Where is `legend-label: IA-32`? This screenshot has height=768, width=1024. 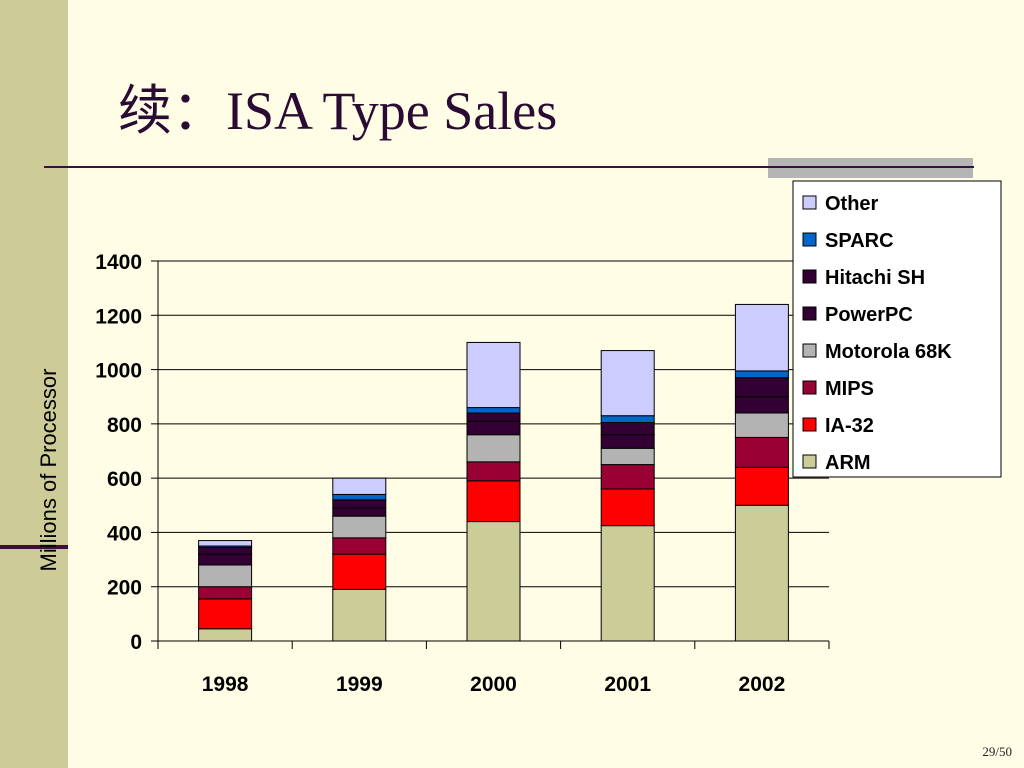 legend-label: IA-32 is located at coordinates (849, 426).